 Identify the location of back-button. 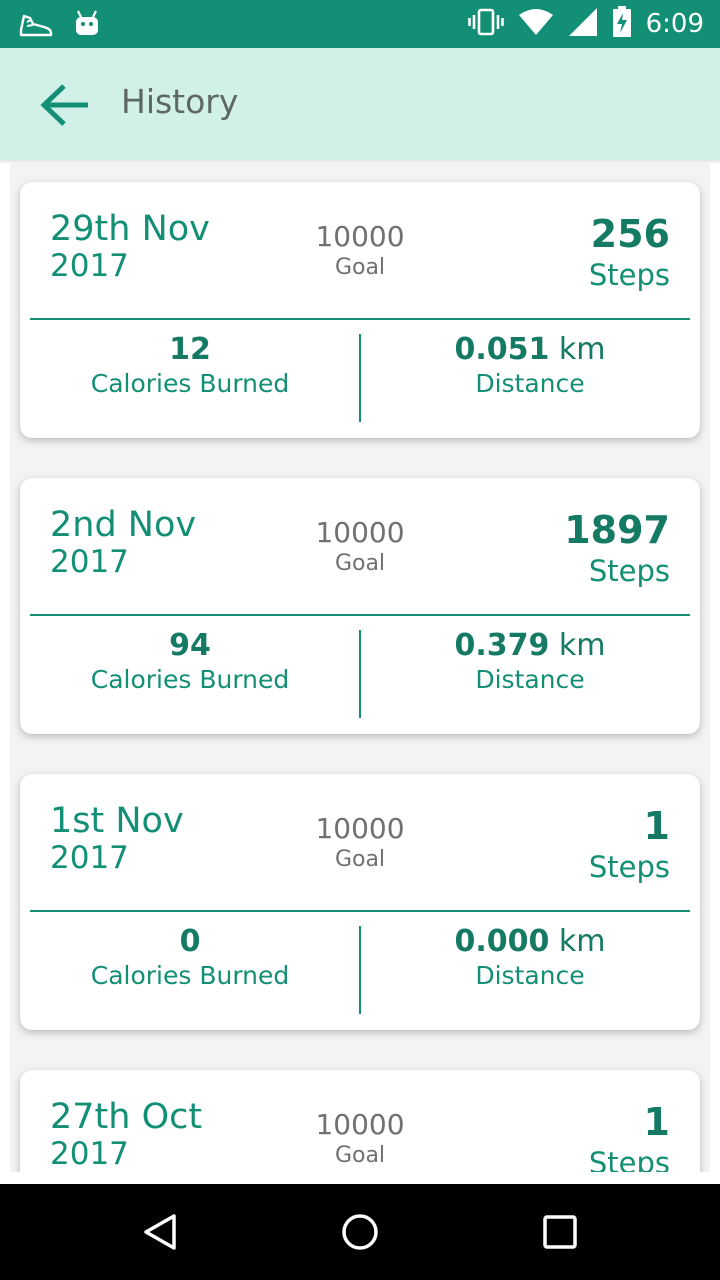
(65, 105).